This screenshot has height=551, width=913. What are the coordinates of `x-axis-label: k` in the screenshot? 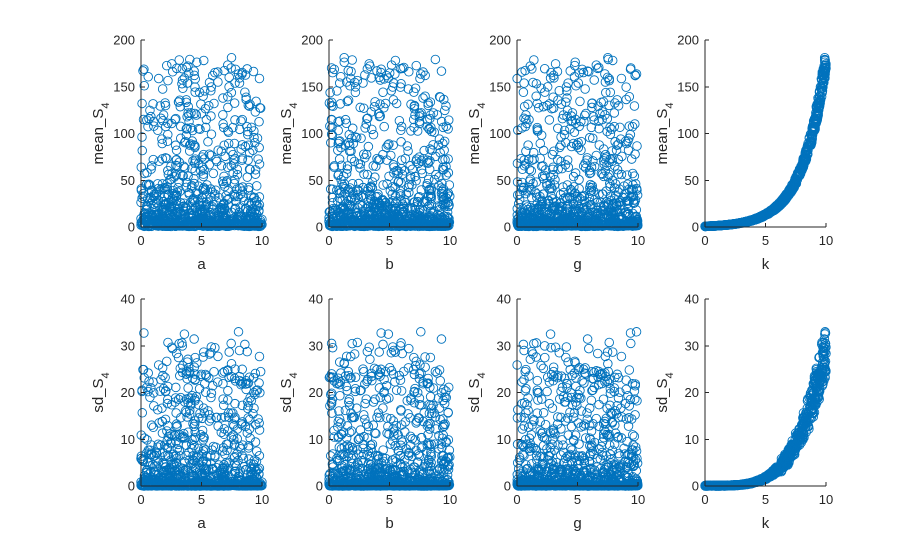 It's located at (766, 264).